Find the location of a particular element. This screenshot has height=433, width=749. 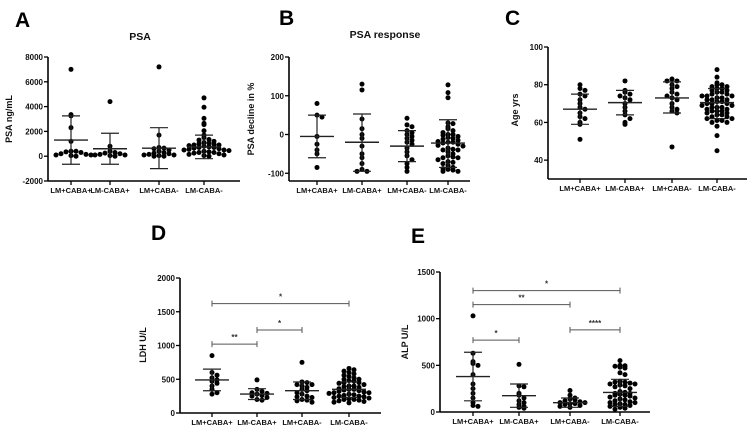

panel-letter: E is located at coordinates (418, 236).